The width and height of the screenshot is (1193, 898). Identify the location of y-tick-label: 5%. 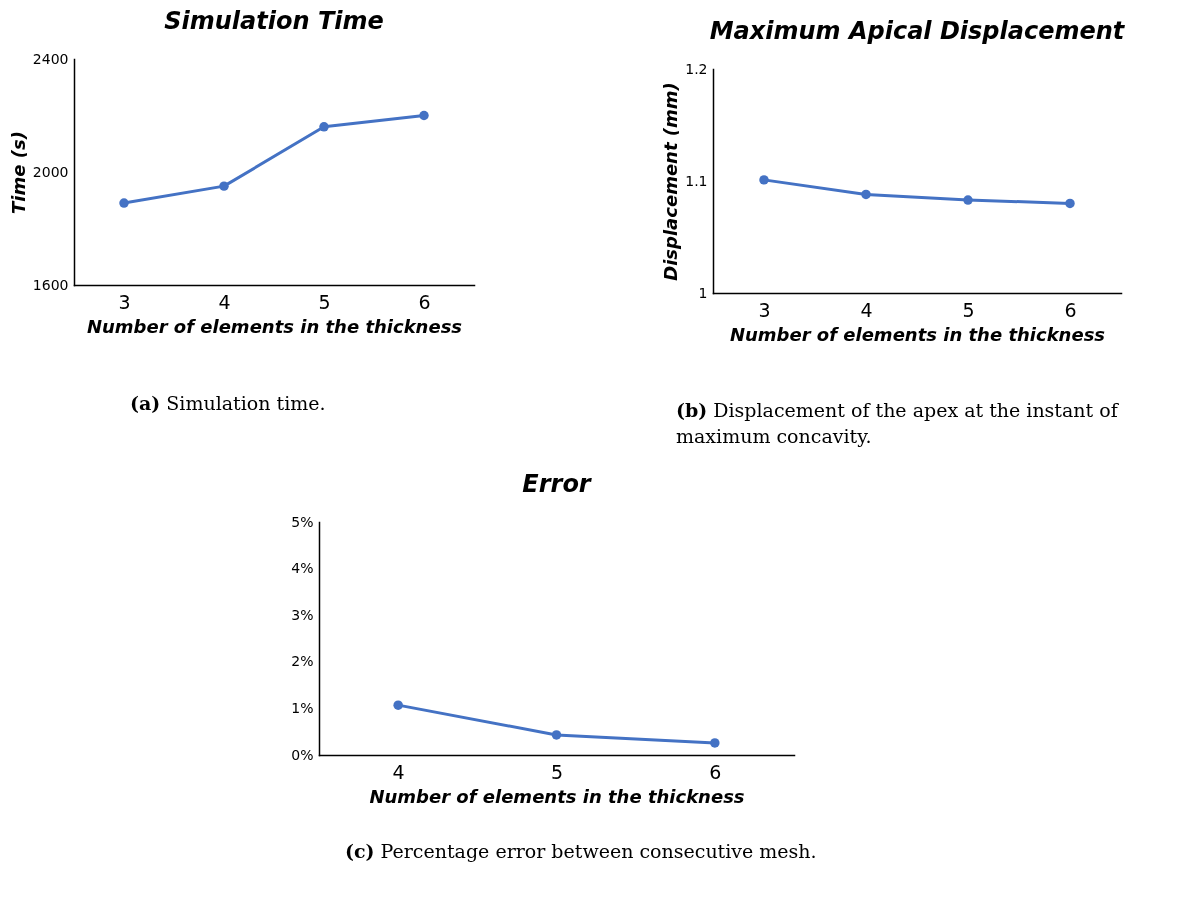
(302, 521).